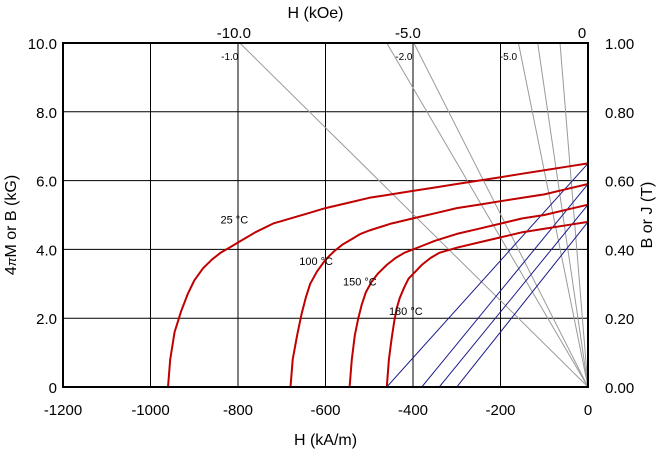  I want to click on y-axis-label-pi: π, so click(11, 261).